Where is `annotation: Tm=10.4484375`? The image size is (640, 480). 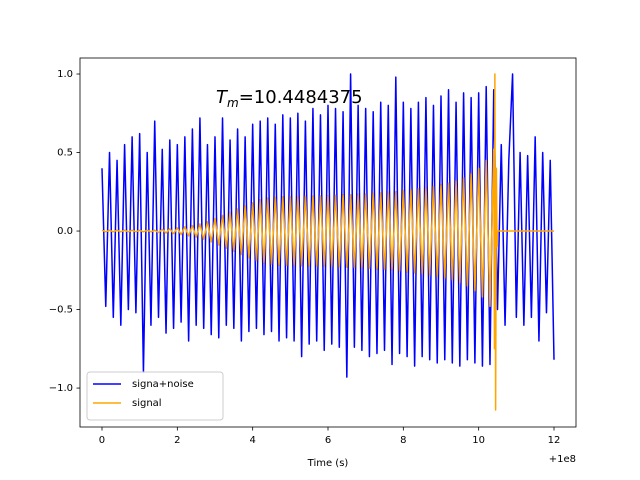 annotation: Tm=10.4484375 is located at coordinates (289, 98).